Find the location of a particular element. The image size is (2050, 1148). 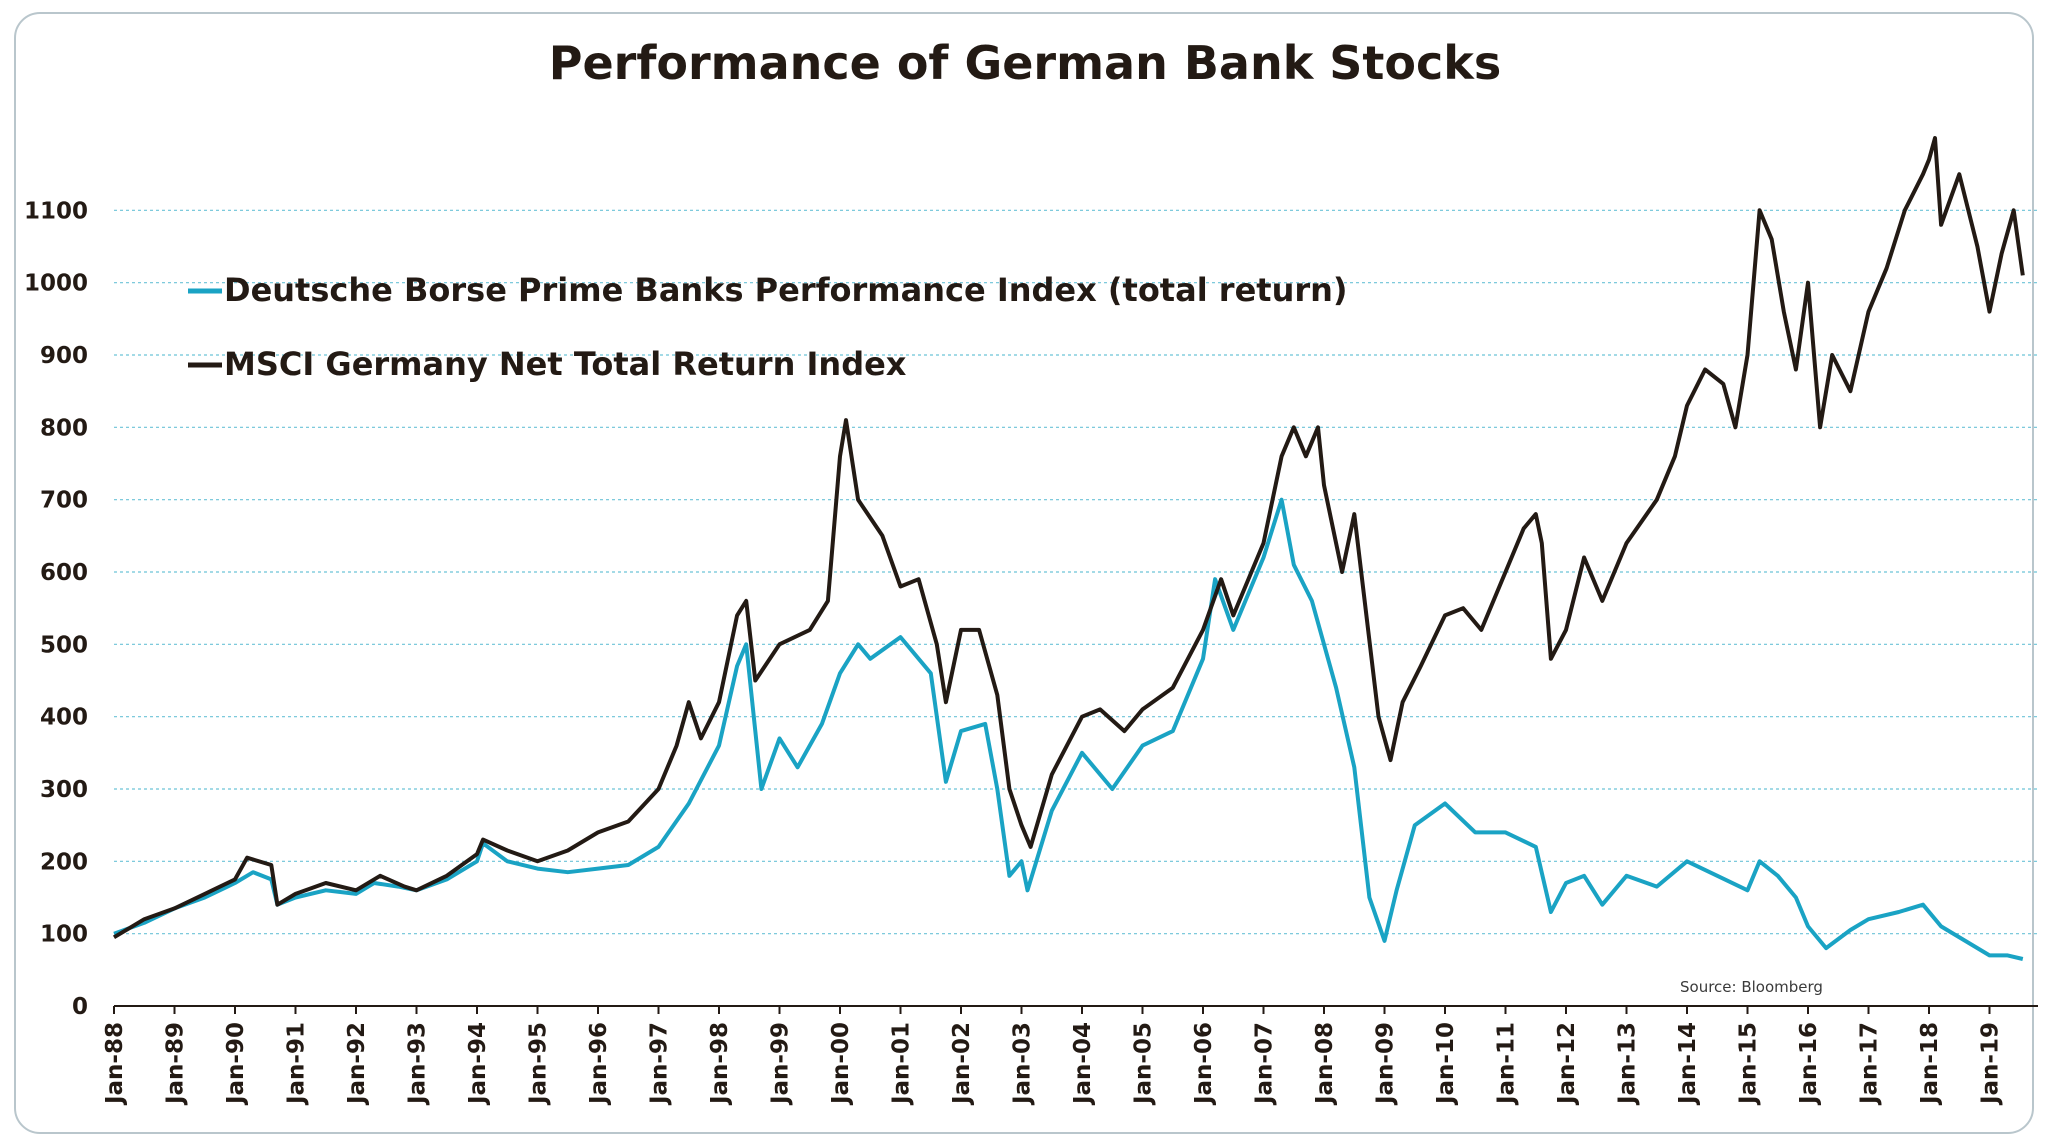

y-axis-ticks: 0 100 200 300 400 500 600 700 800 900 1000 1100 is located at coordinates (56, 609).